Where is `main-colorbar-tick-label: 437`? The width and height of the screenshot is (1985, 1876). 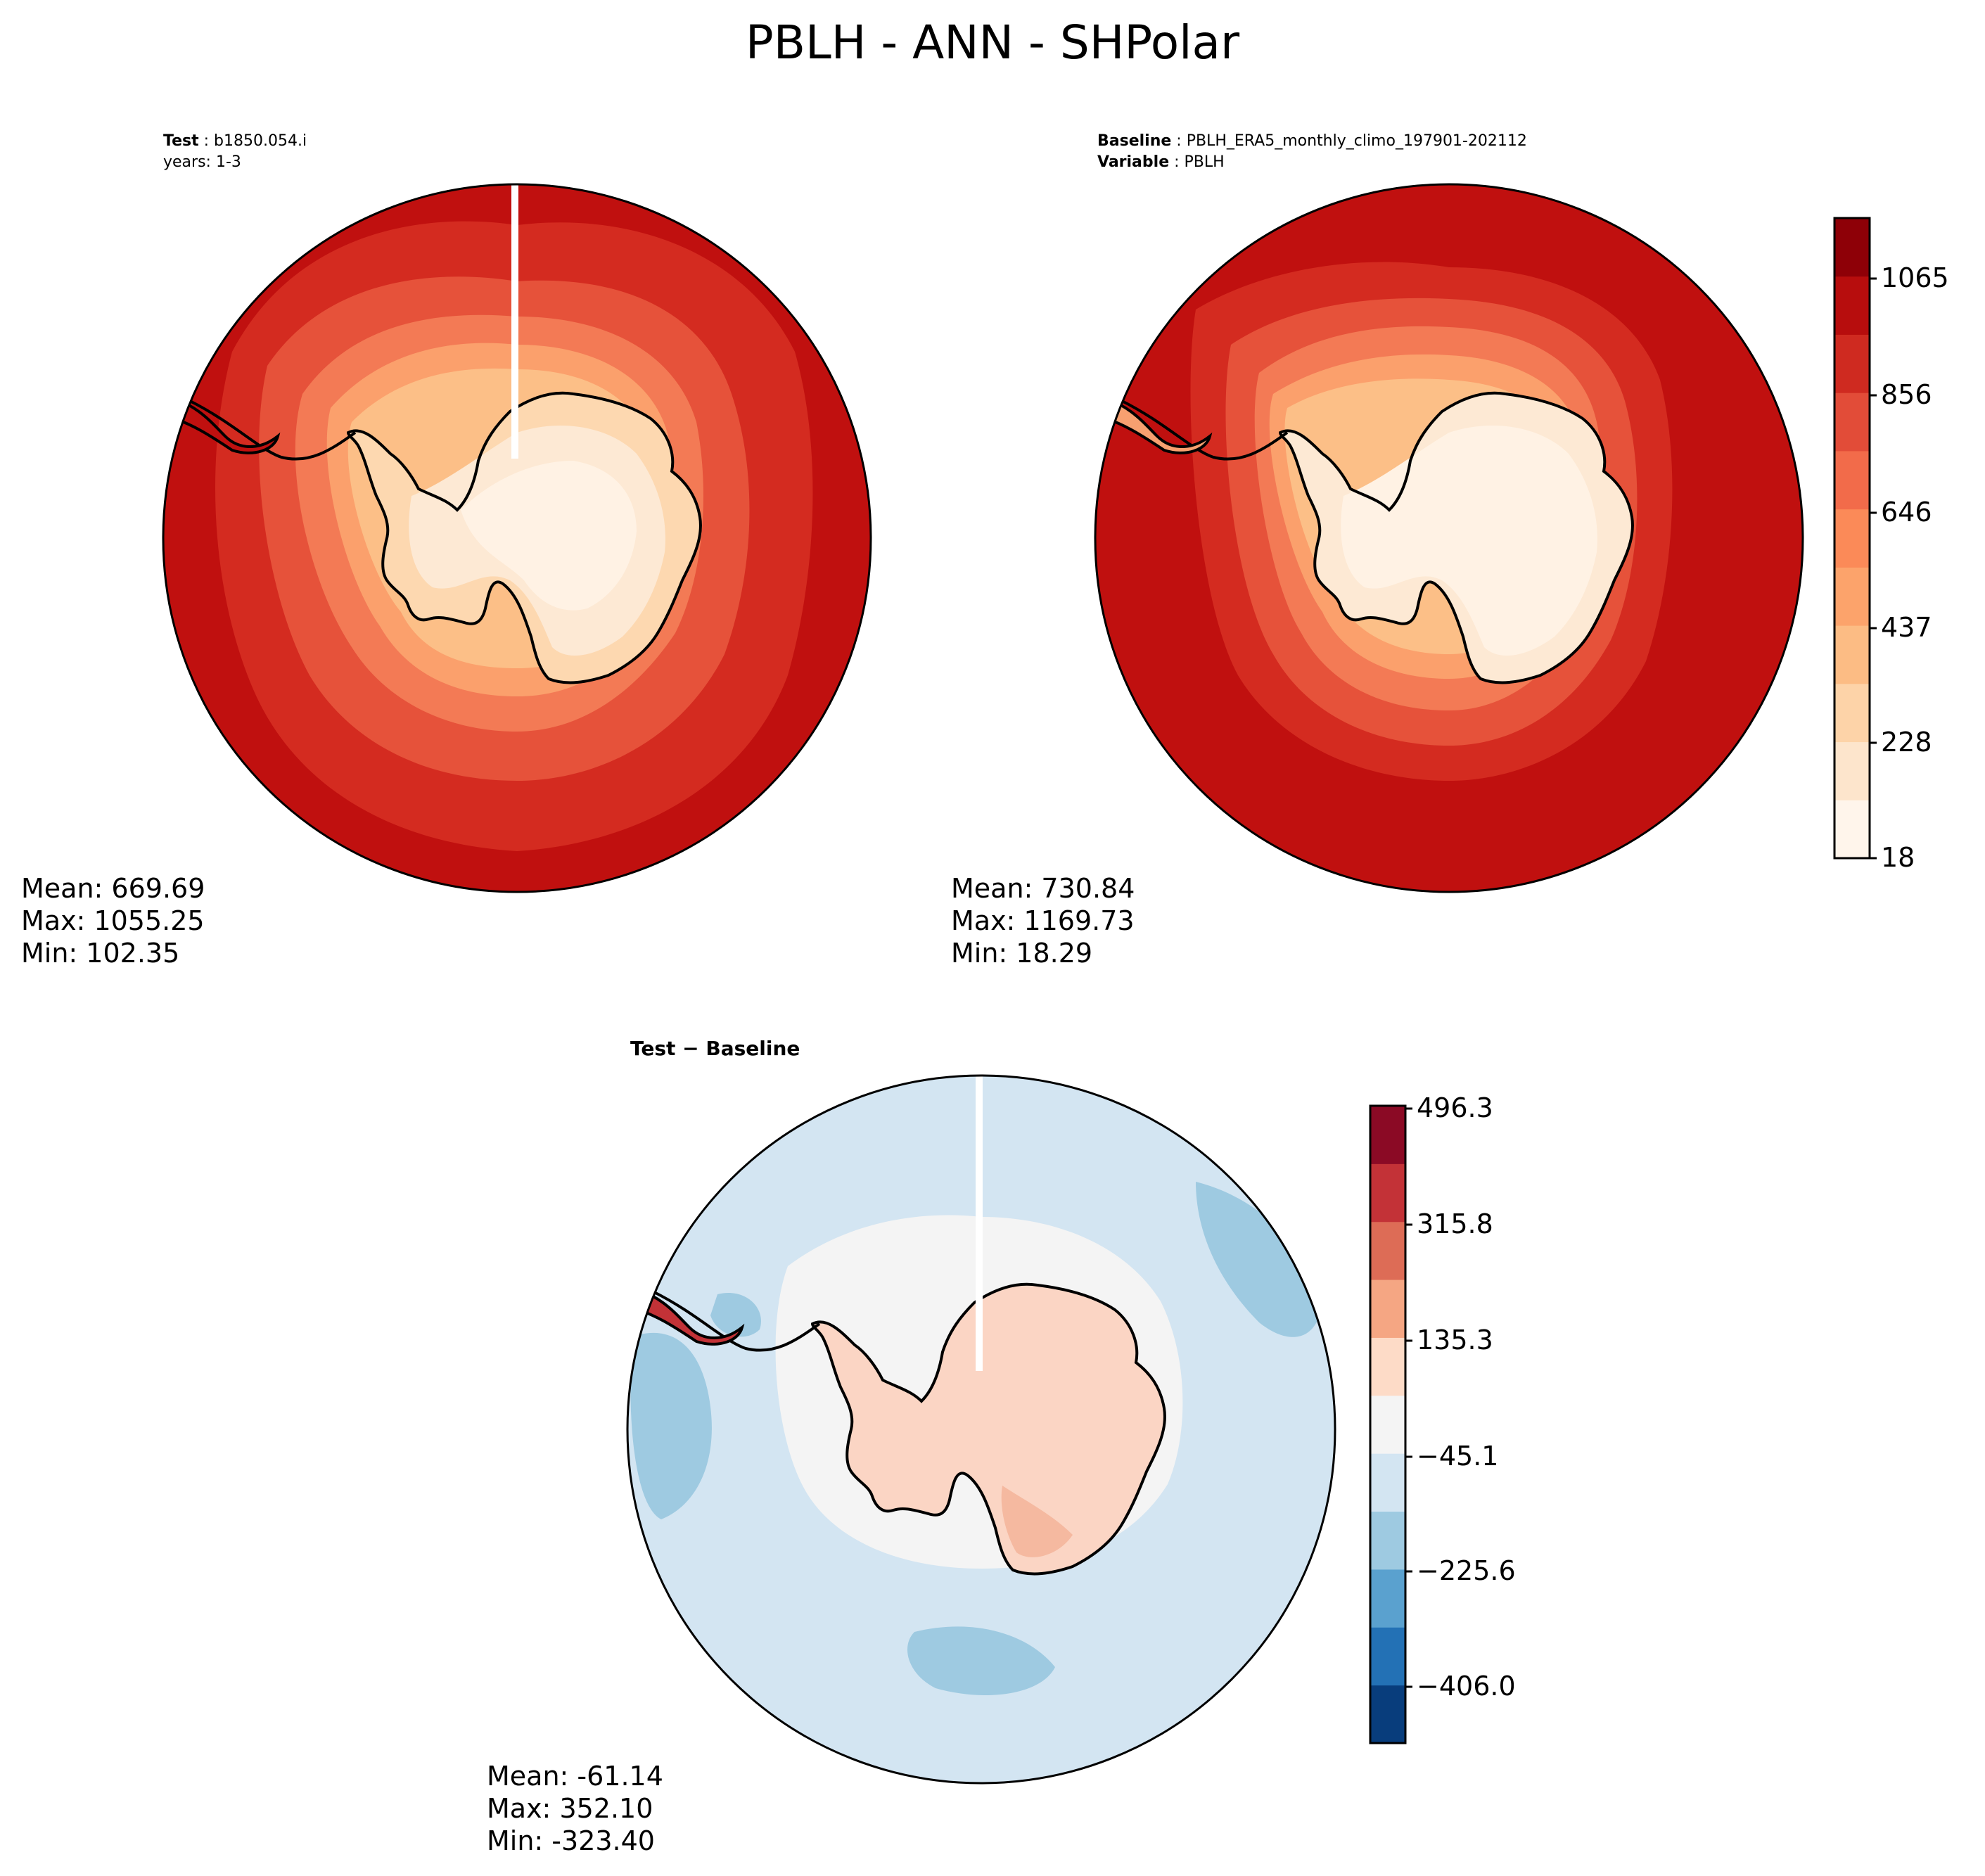 main-colorbar-tick-label: 437 is located at coordinates (1907, 627).